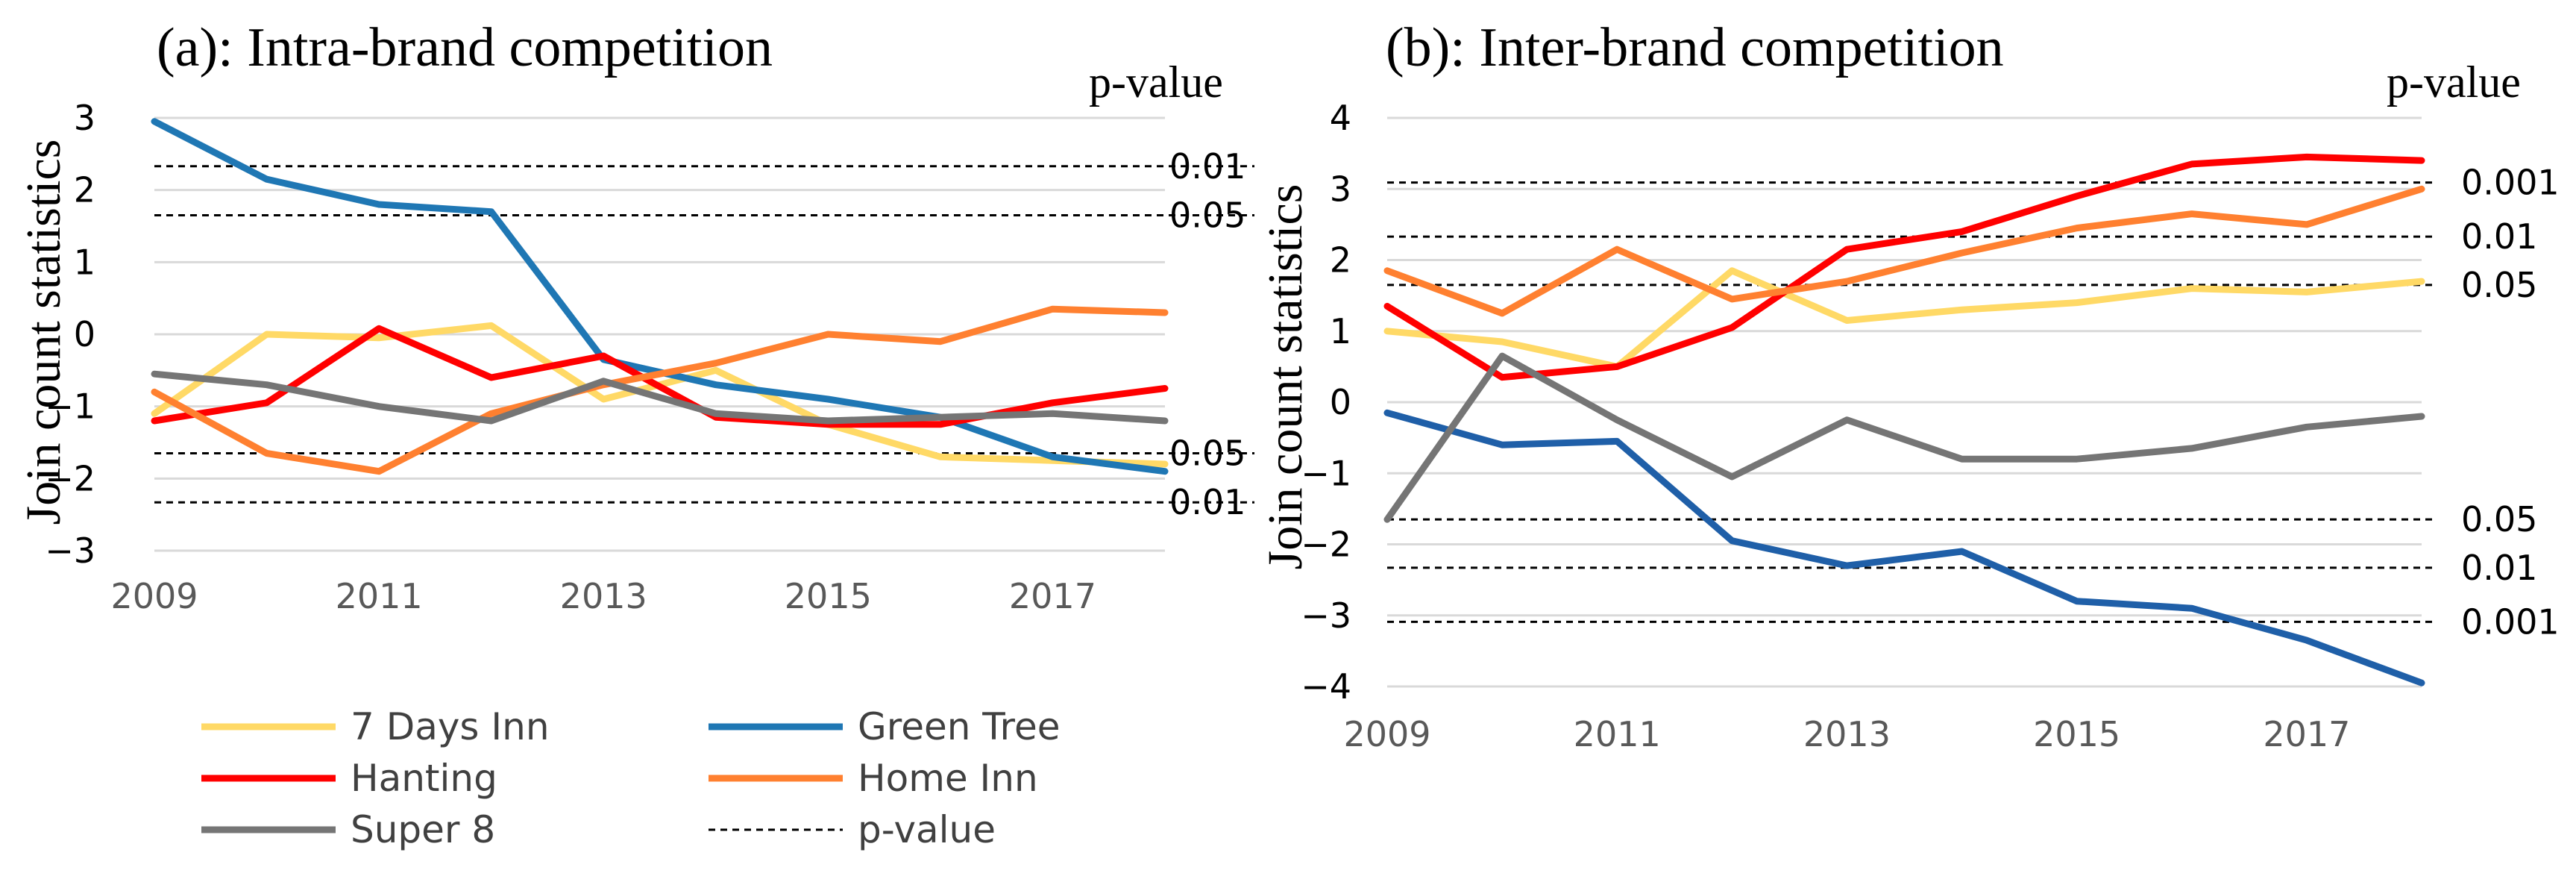  I want to click on legend-label-p-value: p-value, so click(927, 829).